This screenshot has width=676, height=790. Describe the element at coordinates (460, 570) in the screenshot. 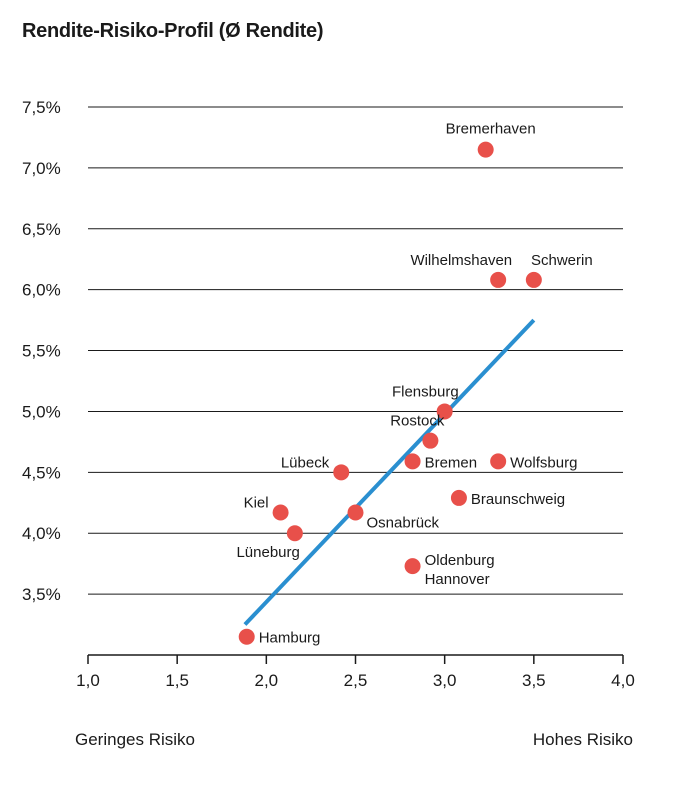

I see `point-label: Oldenburg Hannover` at that location.